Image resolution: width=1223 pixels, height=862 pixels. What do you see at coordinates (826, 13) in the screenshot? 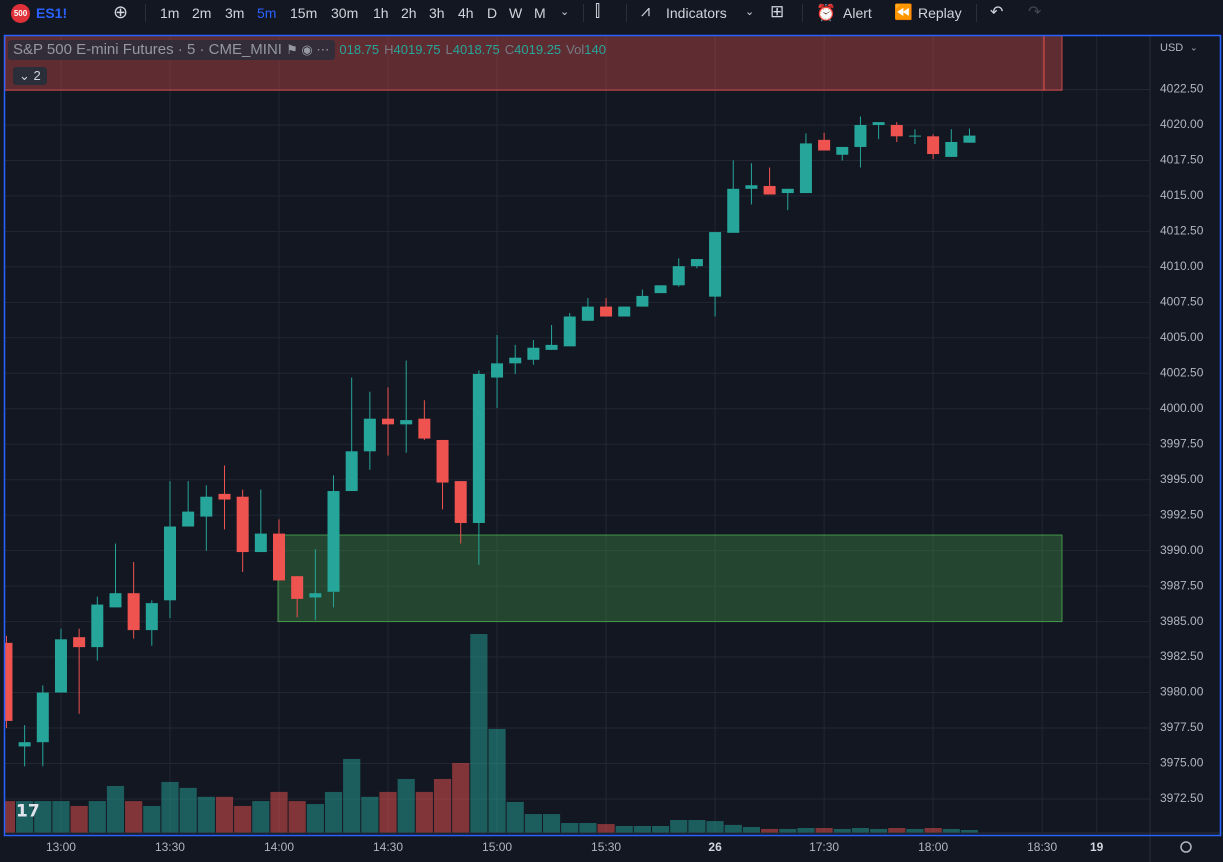
I see `alert-icon: ⏰` at bounding box center [826, 13].